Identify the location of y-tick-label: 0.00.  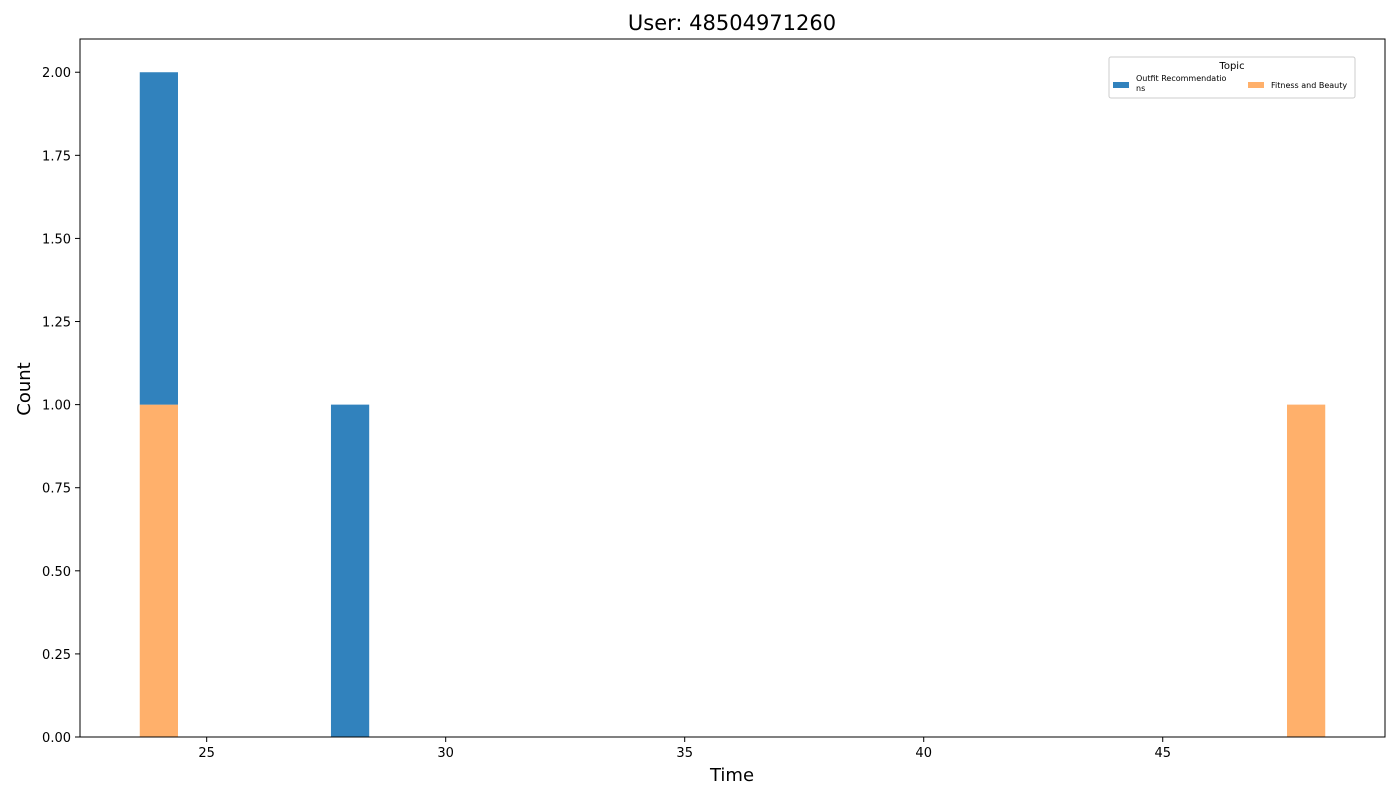
(56, 738).